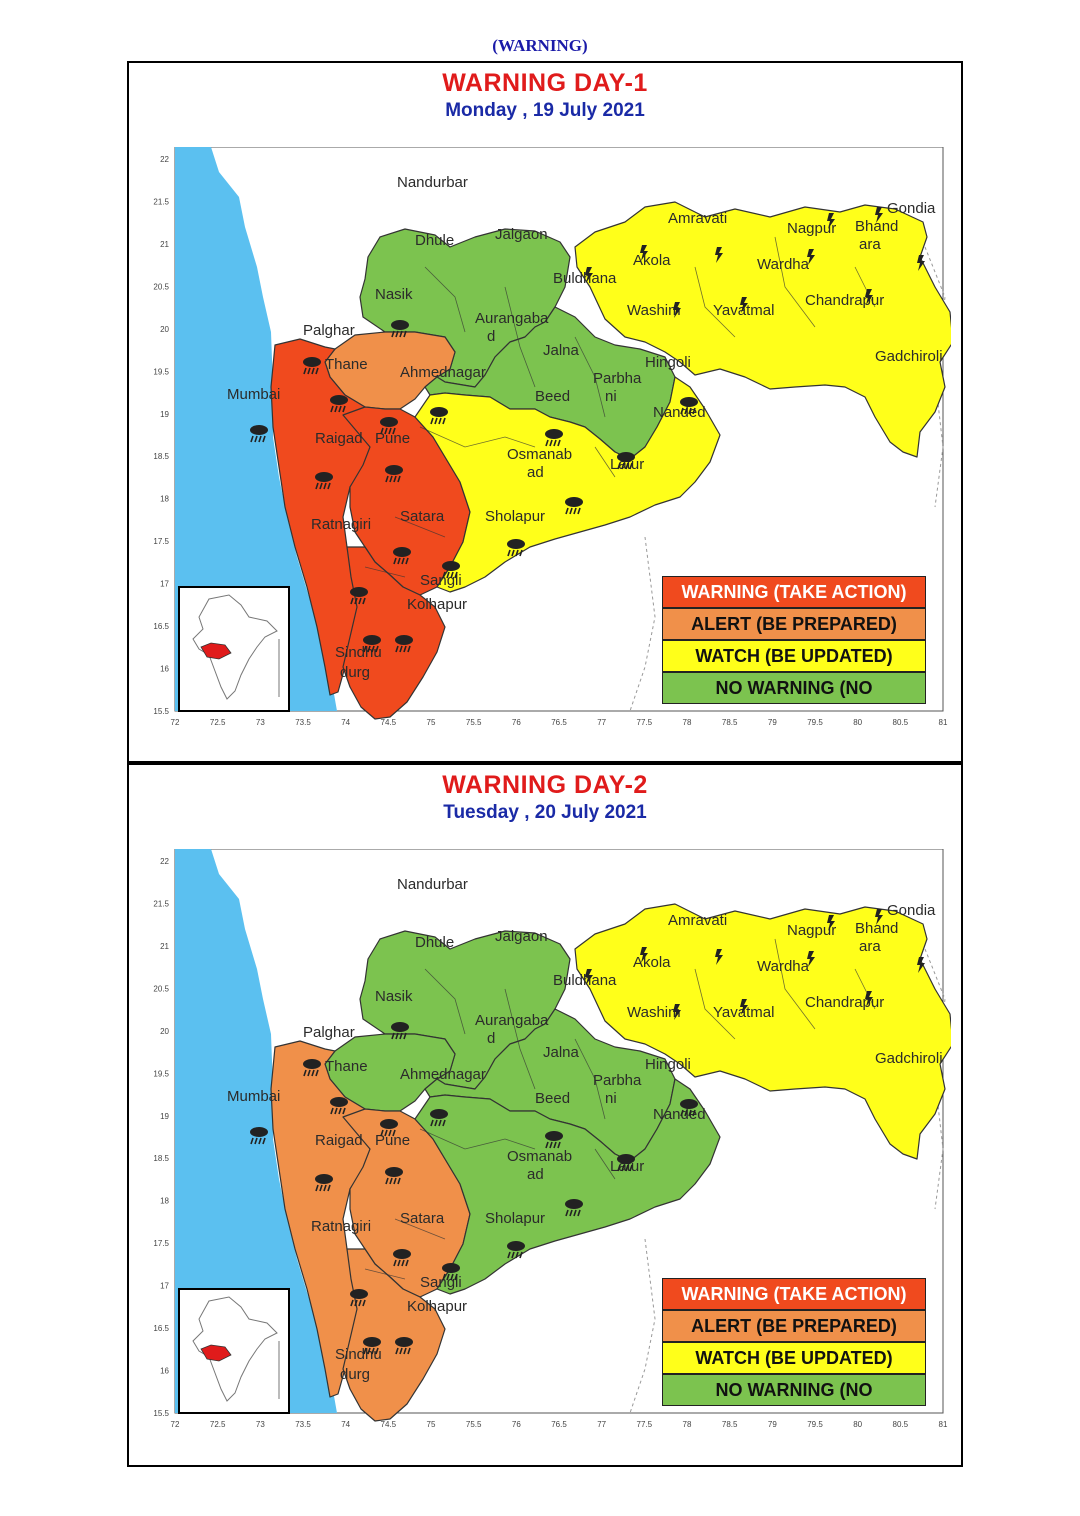 The image size is (1080, 1516). Describe the element at coordinates (561, 1052) in the screenshot. I see `district-label-jalna: Jalna` at that location.